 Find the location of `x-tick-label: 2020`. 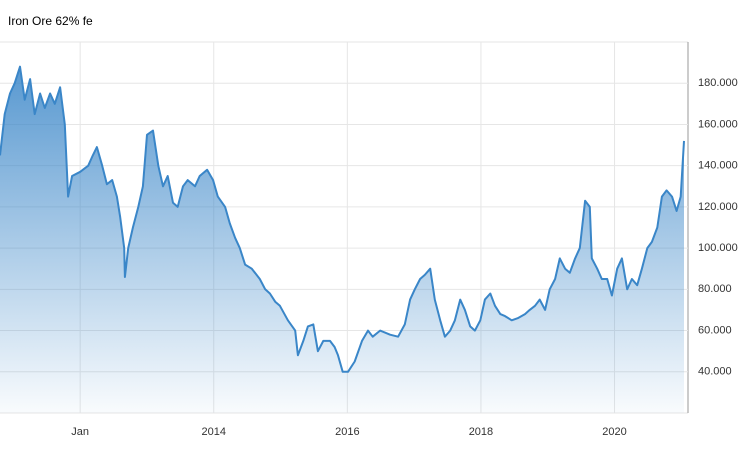

x-tick-label: 2020 is located at coordinates (614, 432).